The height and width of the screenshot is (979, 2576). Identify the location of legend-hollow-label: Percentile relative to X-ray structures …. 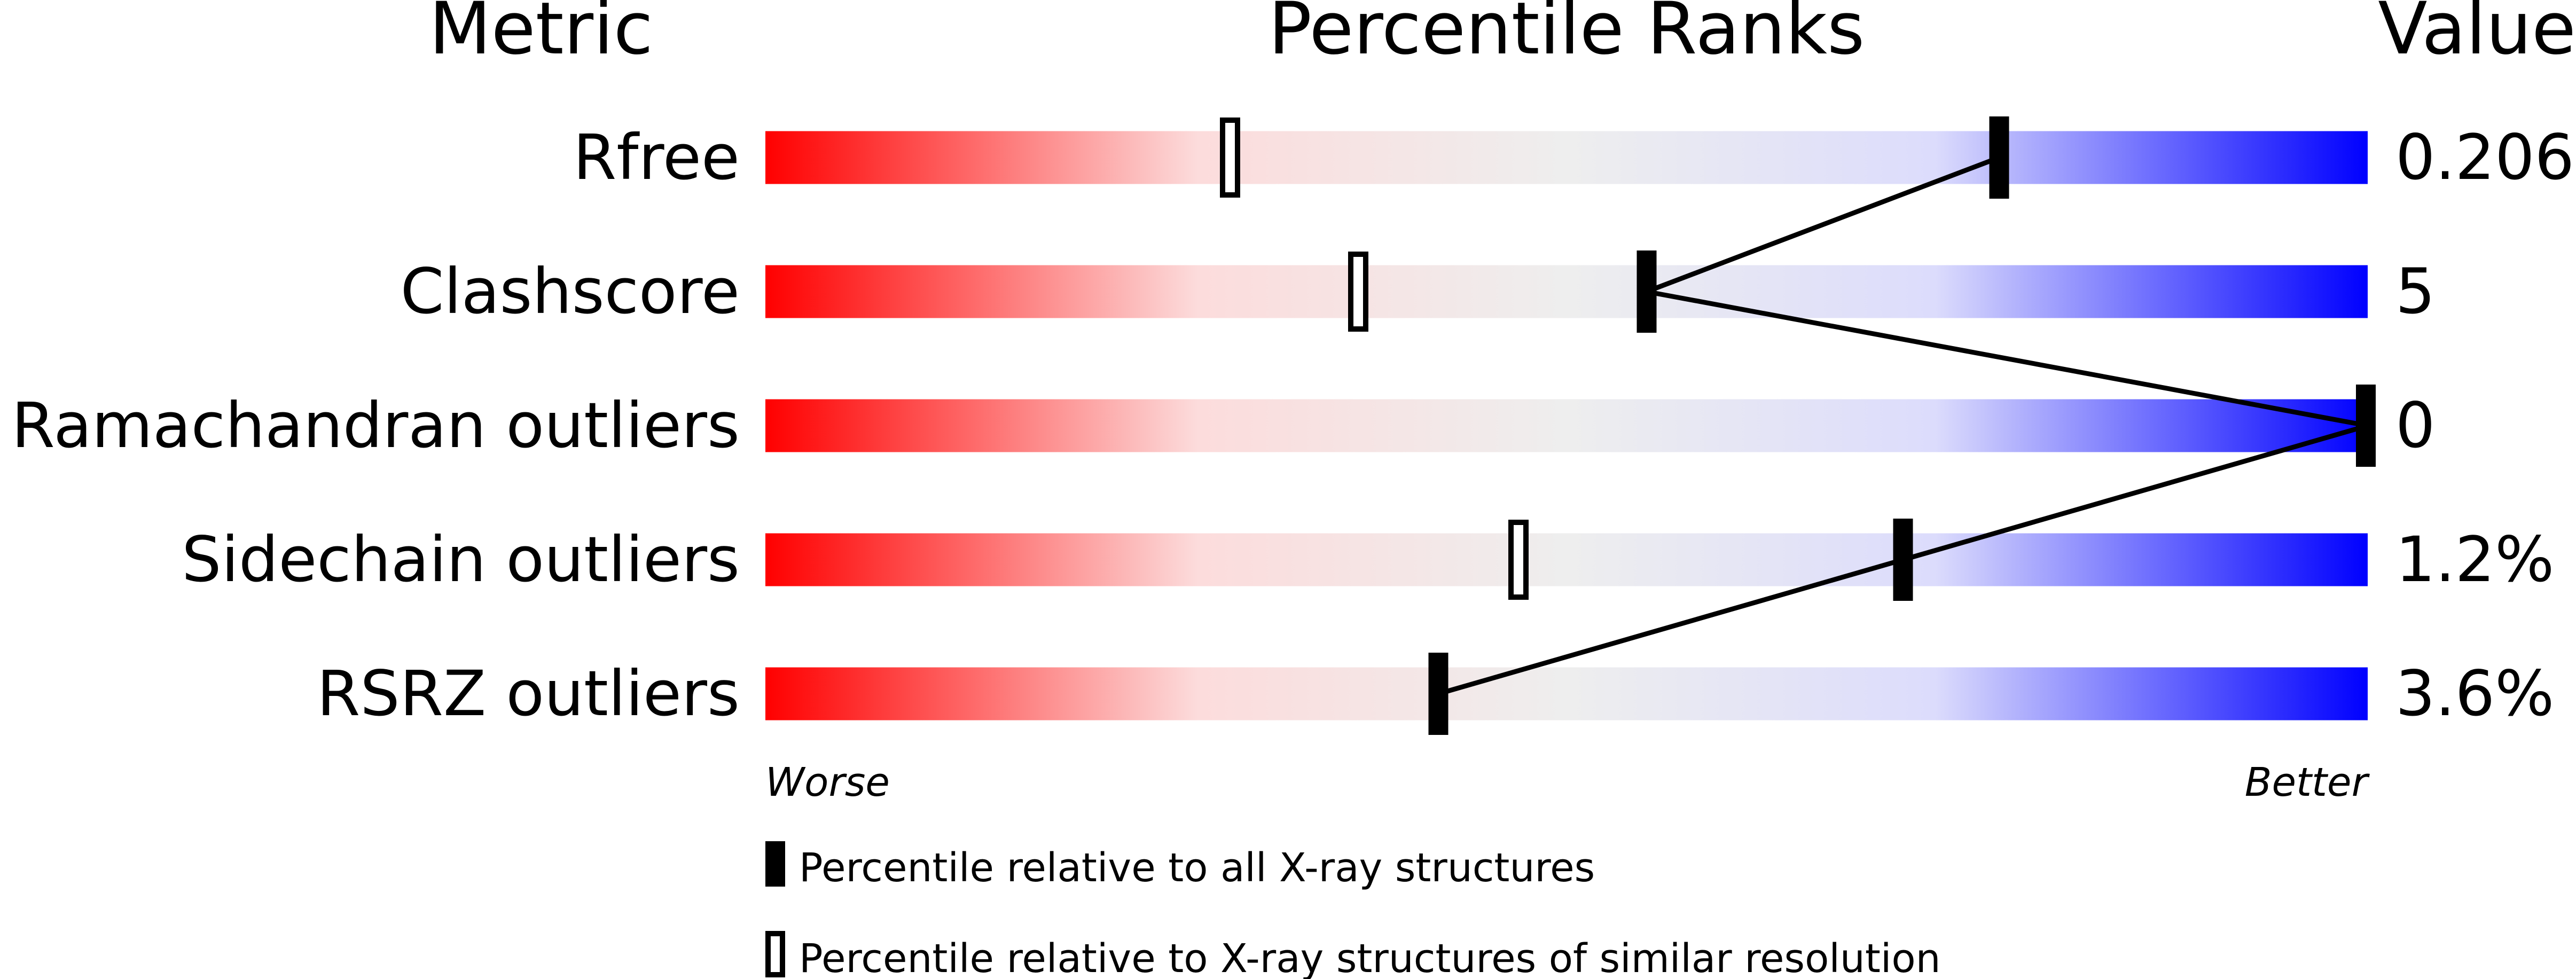
(1370, 957).